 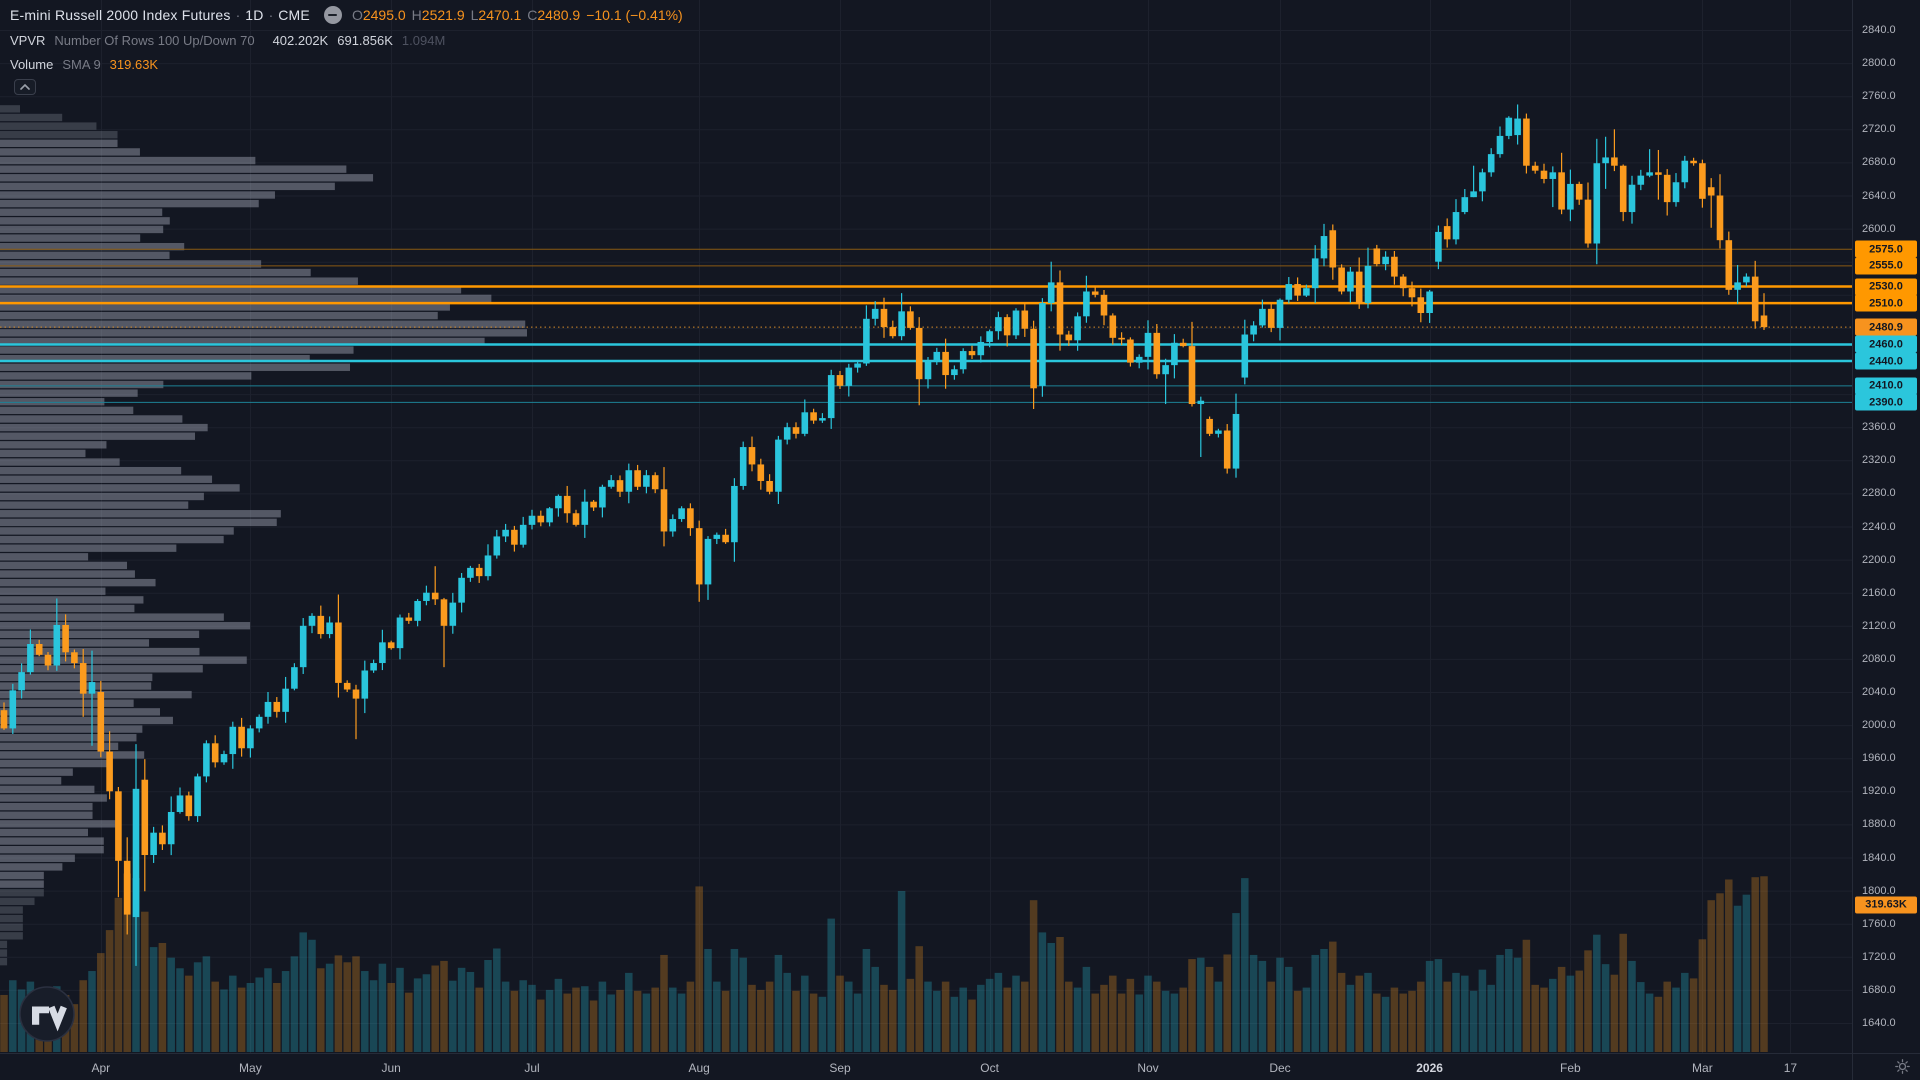 I want to click on ohlc-close-value: 2480.9, so click(x=559, y=15).